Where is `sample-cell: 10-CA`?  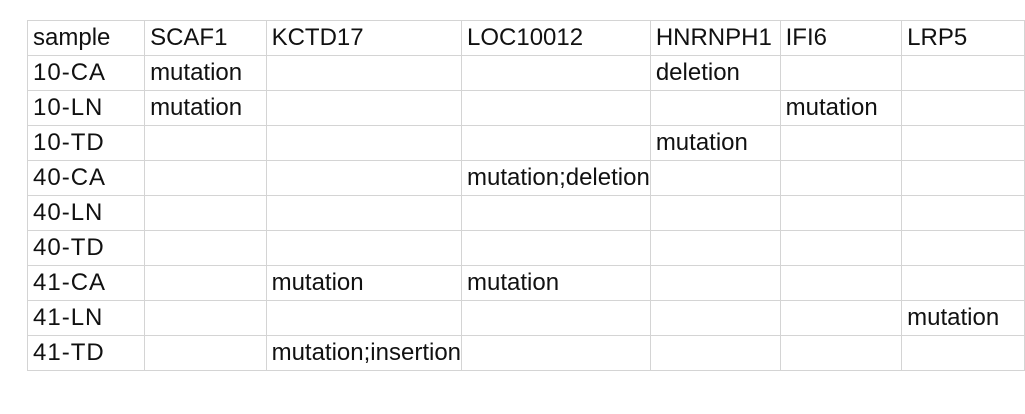 sample-cell: 10-CA is located at coordinates (86, 73).